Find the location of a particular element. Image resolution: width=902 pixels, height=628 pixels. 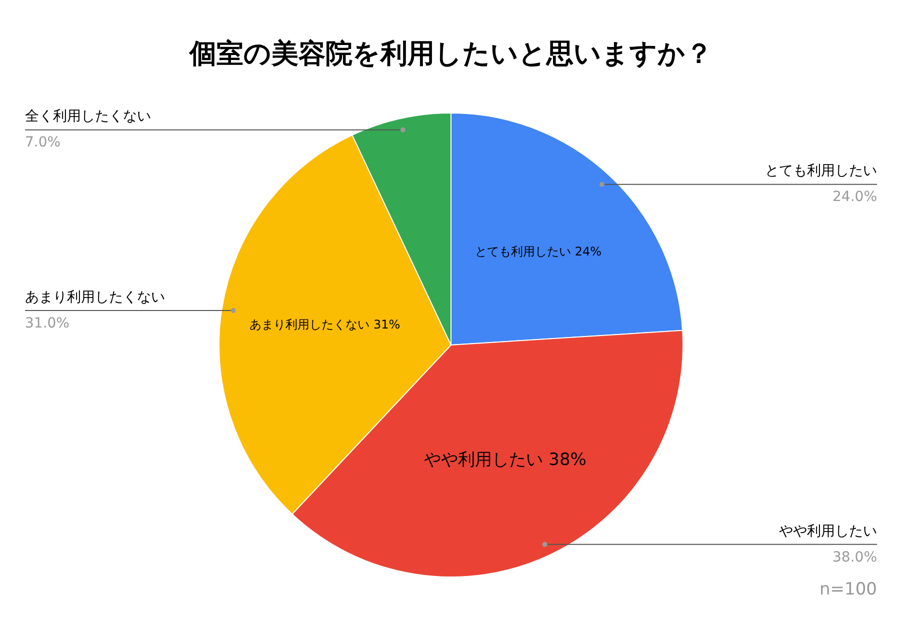

text: やや利用したい 38% is located at coordinates (505, 460).